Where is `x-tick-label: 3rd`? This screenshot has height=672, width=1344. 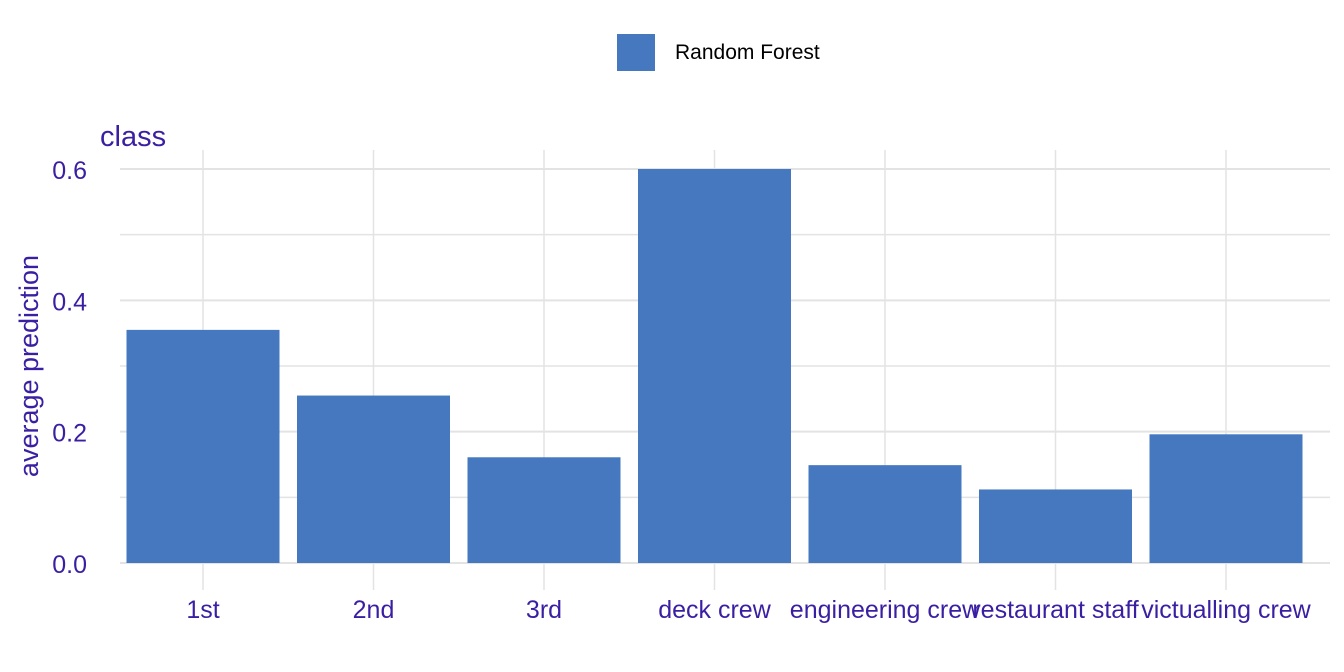
x-tick-label: 3rd is located at coordinates (544, 610).